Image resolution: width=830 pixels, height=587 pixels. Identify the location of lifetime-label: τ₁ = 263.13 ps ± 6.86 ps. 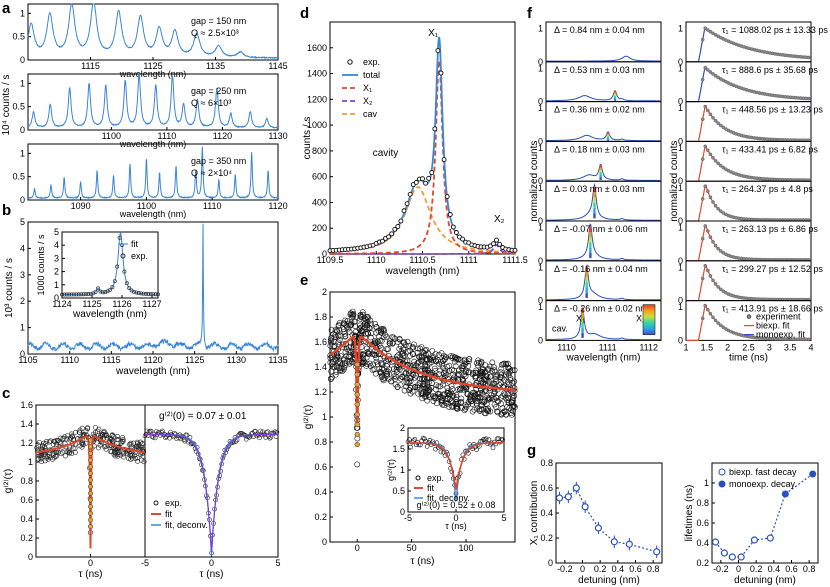
(770, 229).